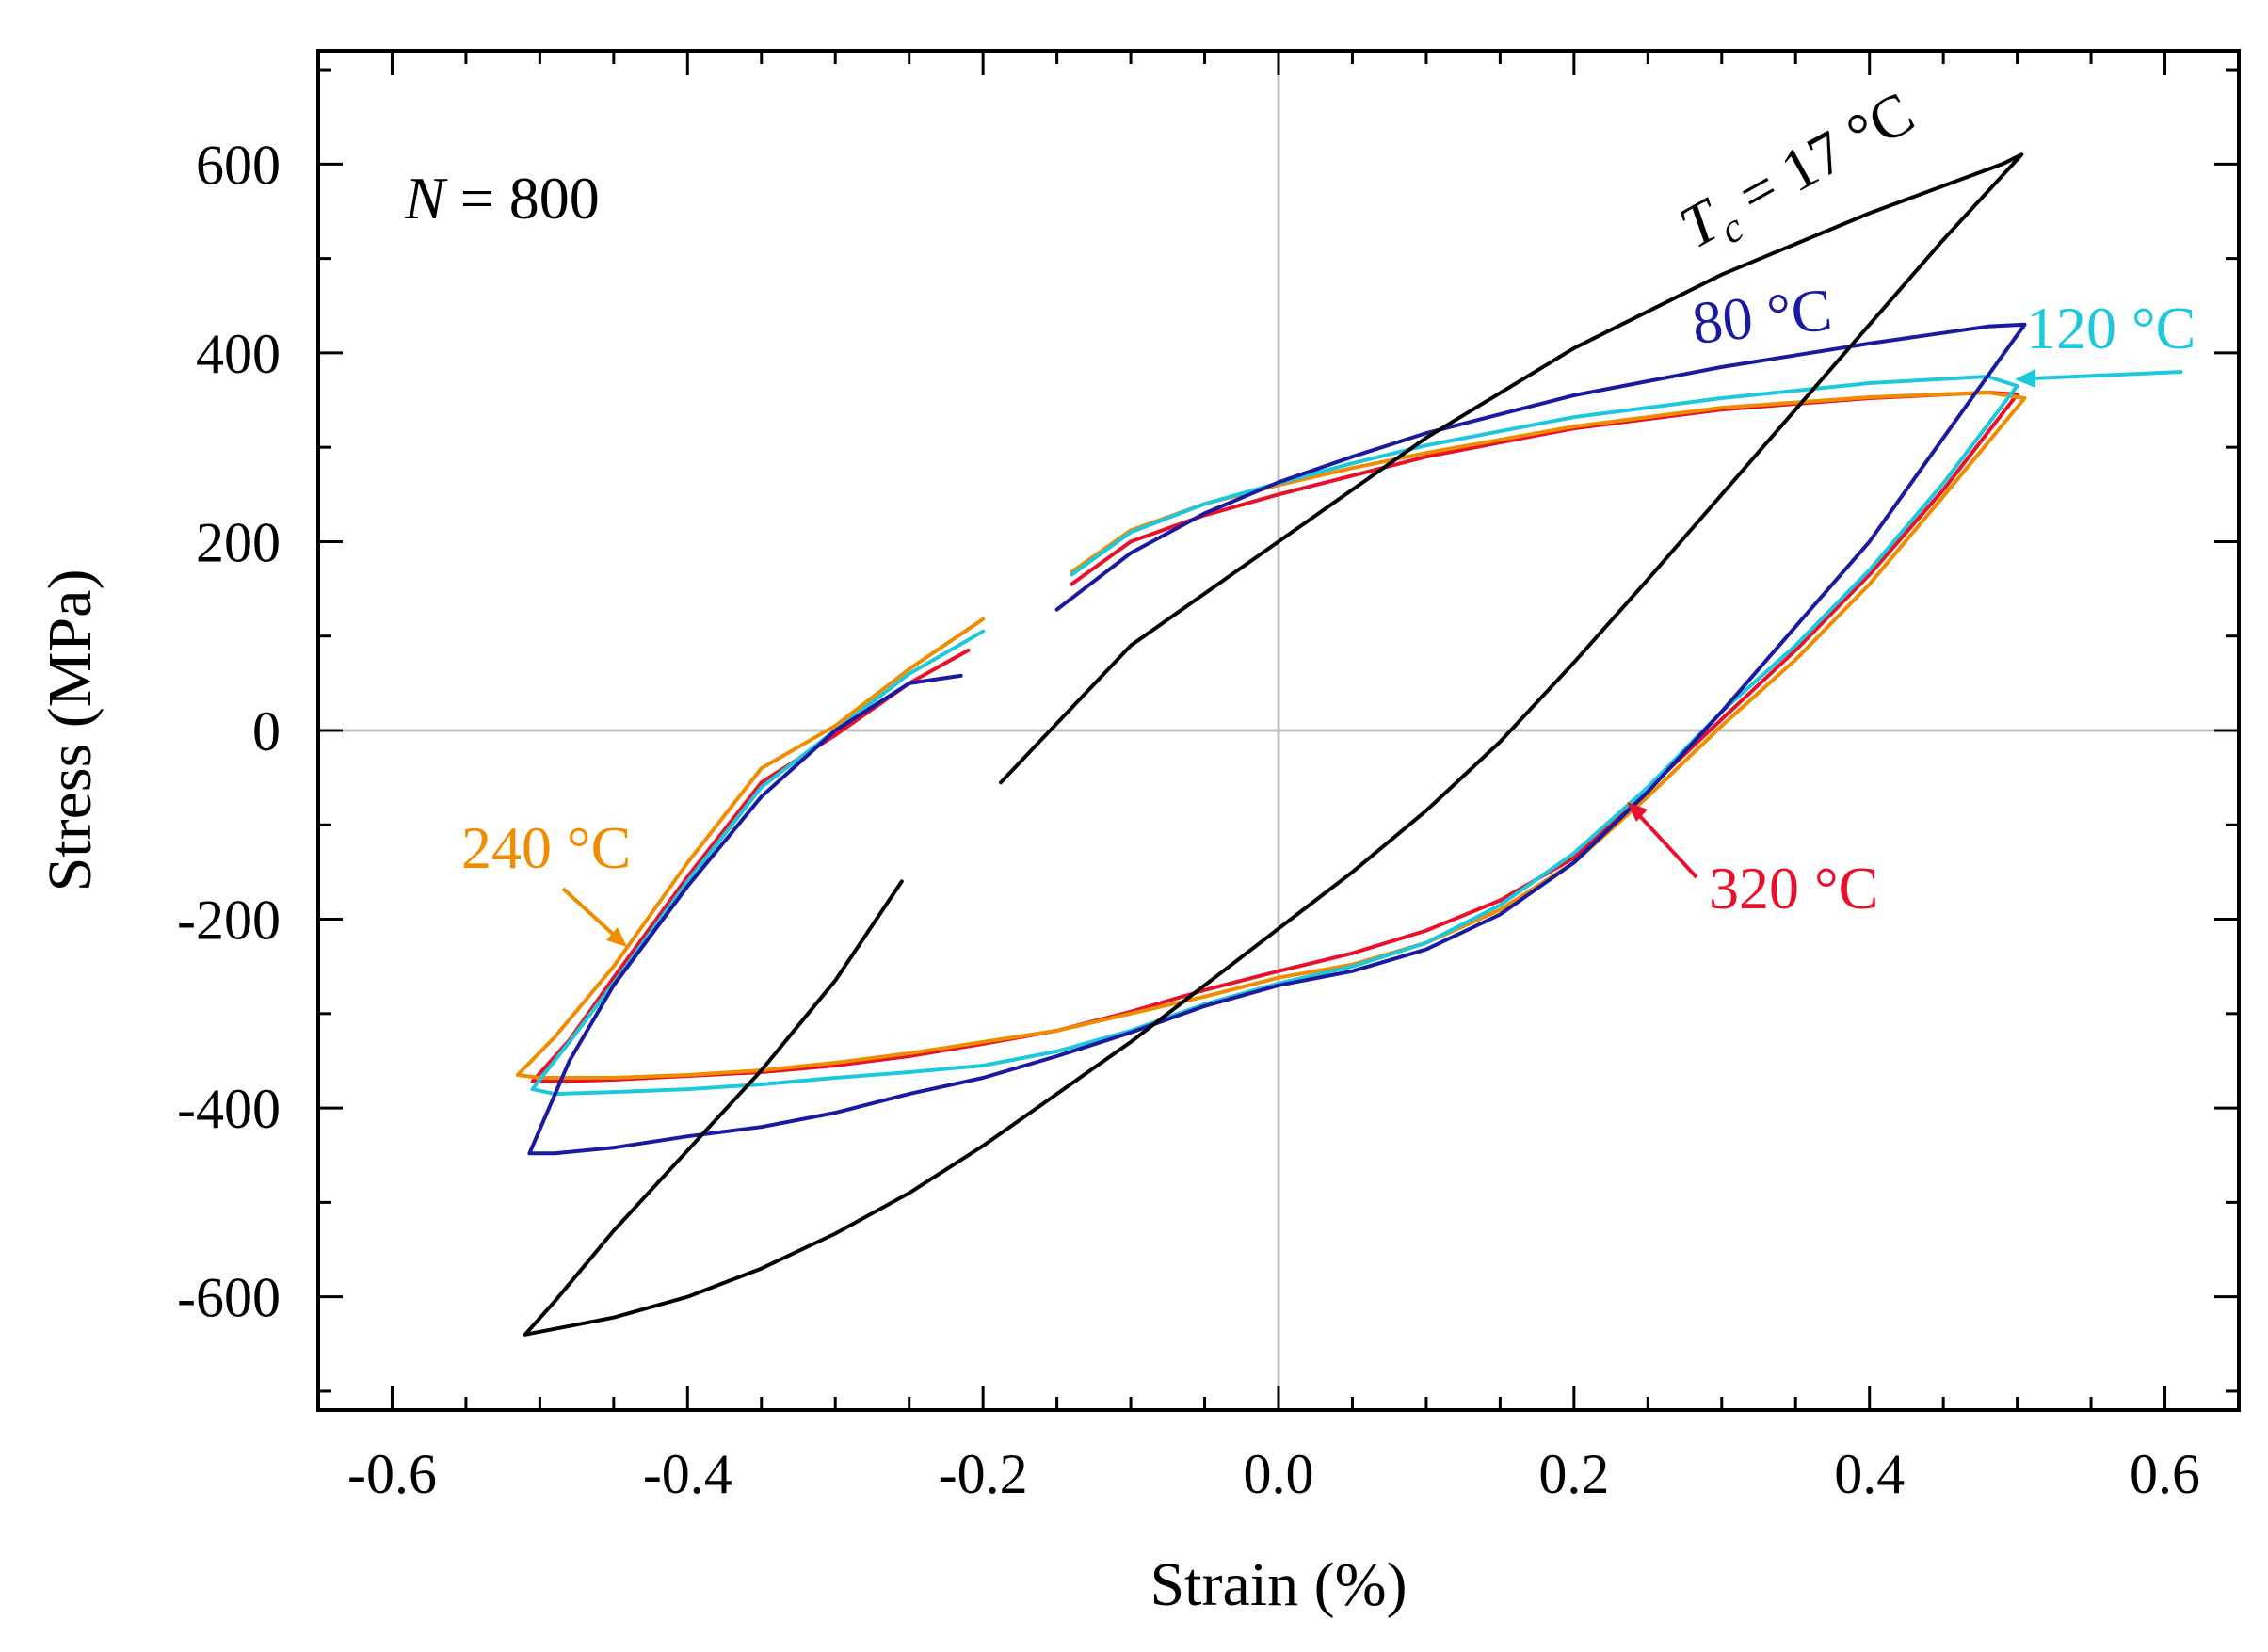  I want to click on y-axis-title: Stress (MPa), so click(70, 730).